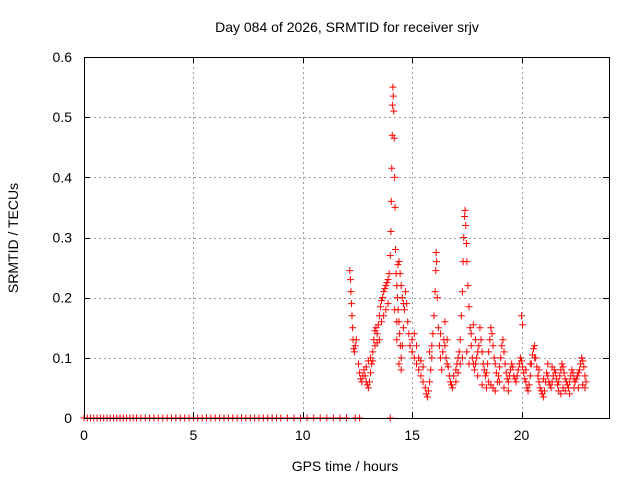 The height and width of the screenshot is (480, 640). I want to click on y-tick-labels: 0 0.1 0.2 0.3 0.4 0.5 0.6, so click(63, 237).